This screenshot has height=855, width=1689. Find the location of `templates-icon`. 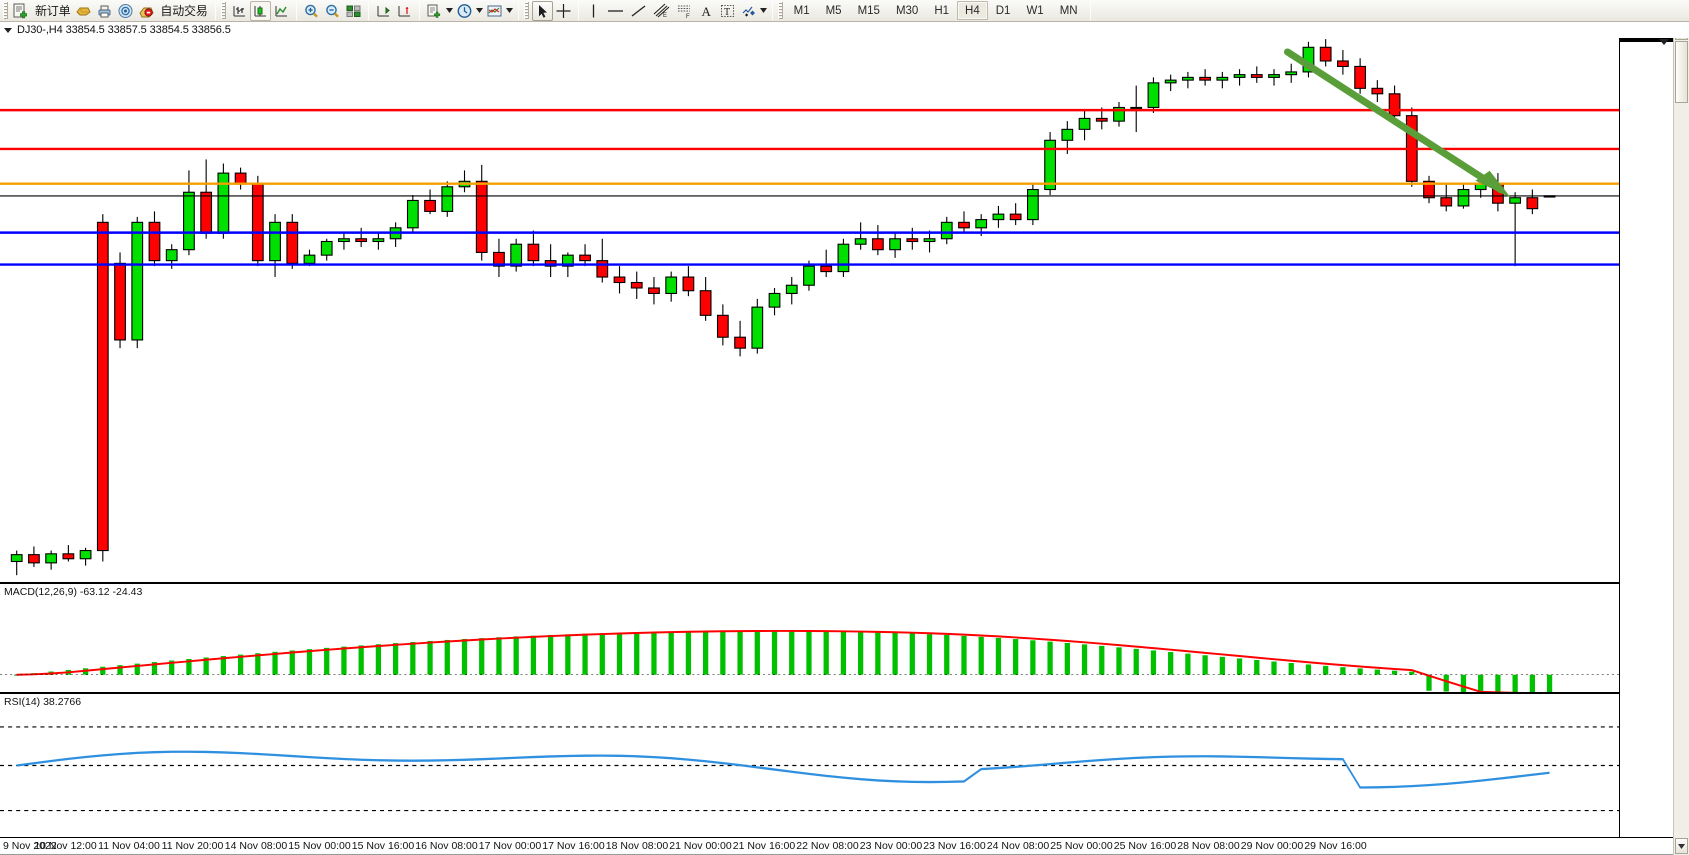

templates-icon is located at coordinates (494, 11).